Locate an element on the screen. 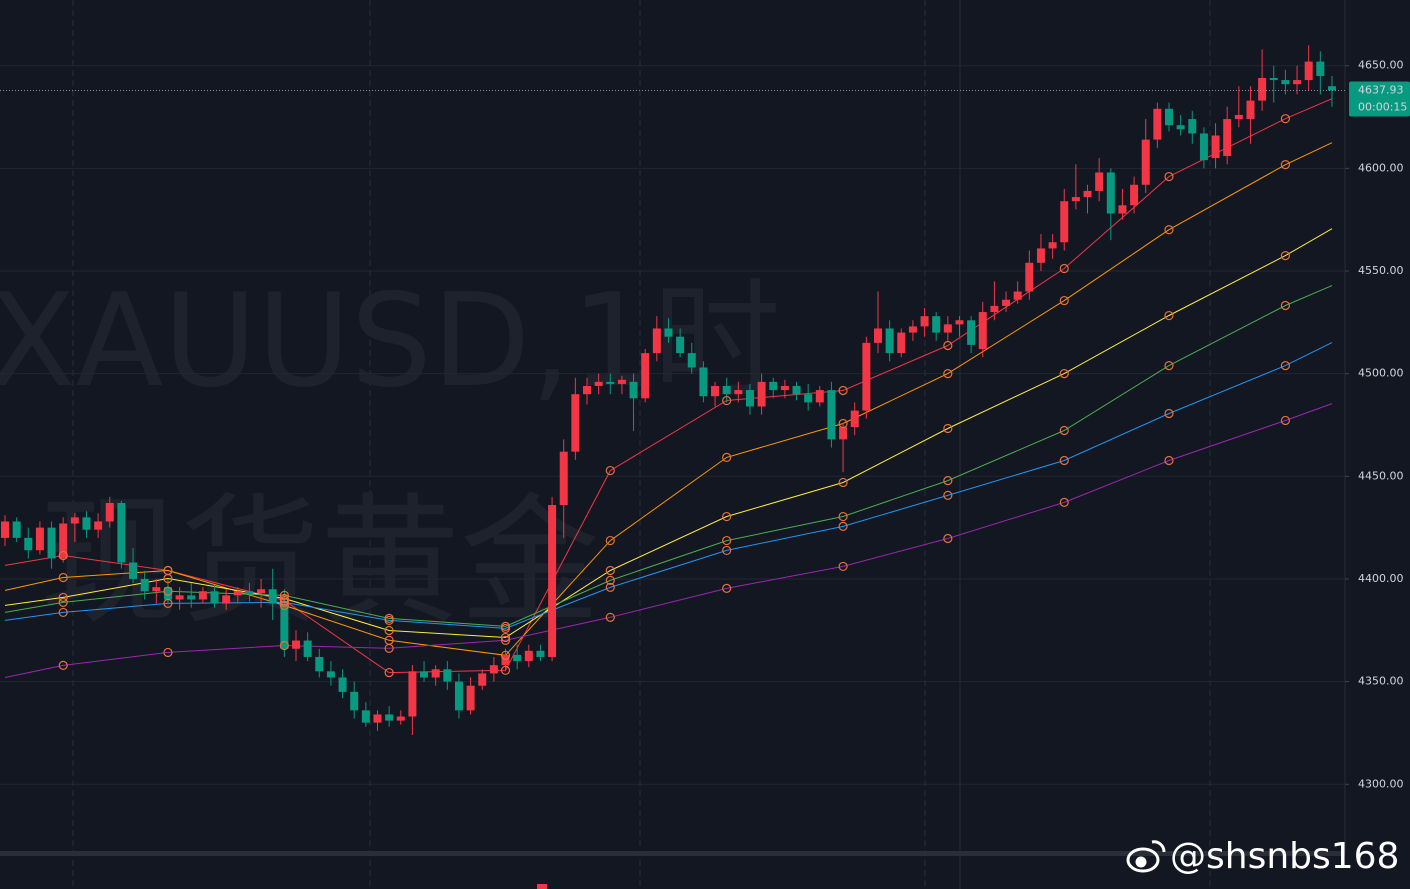 This screenshot has width=1410, height=889. y-tick-label: 4400.00 is located at coordinates (1381, 578).